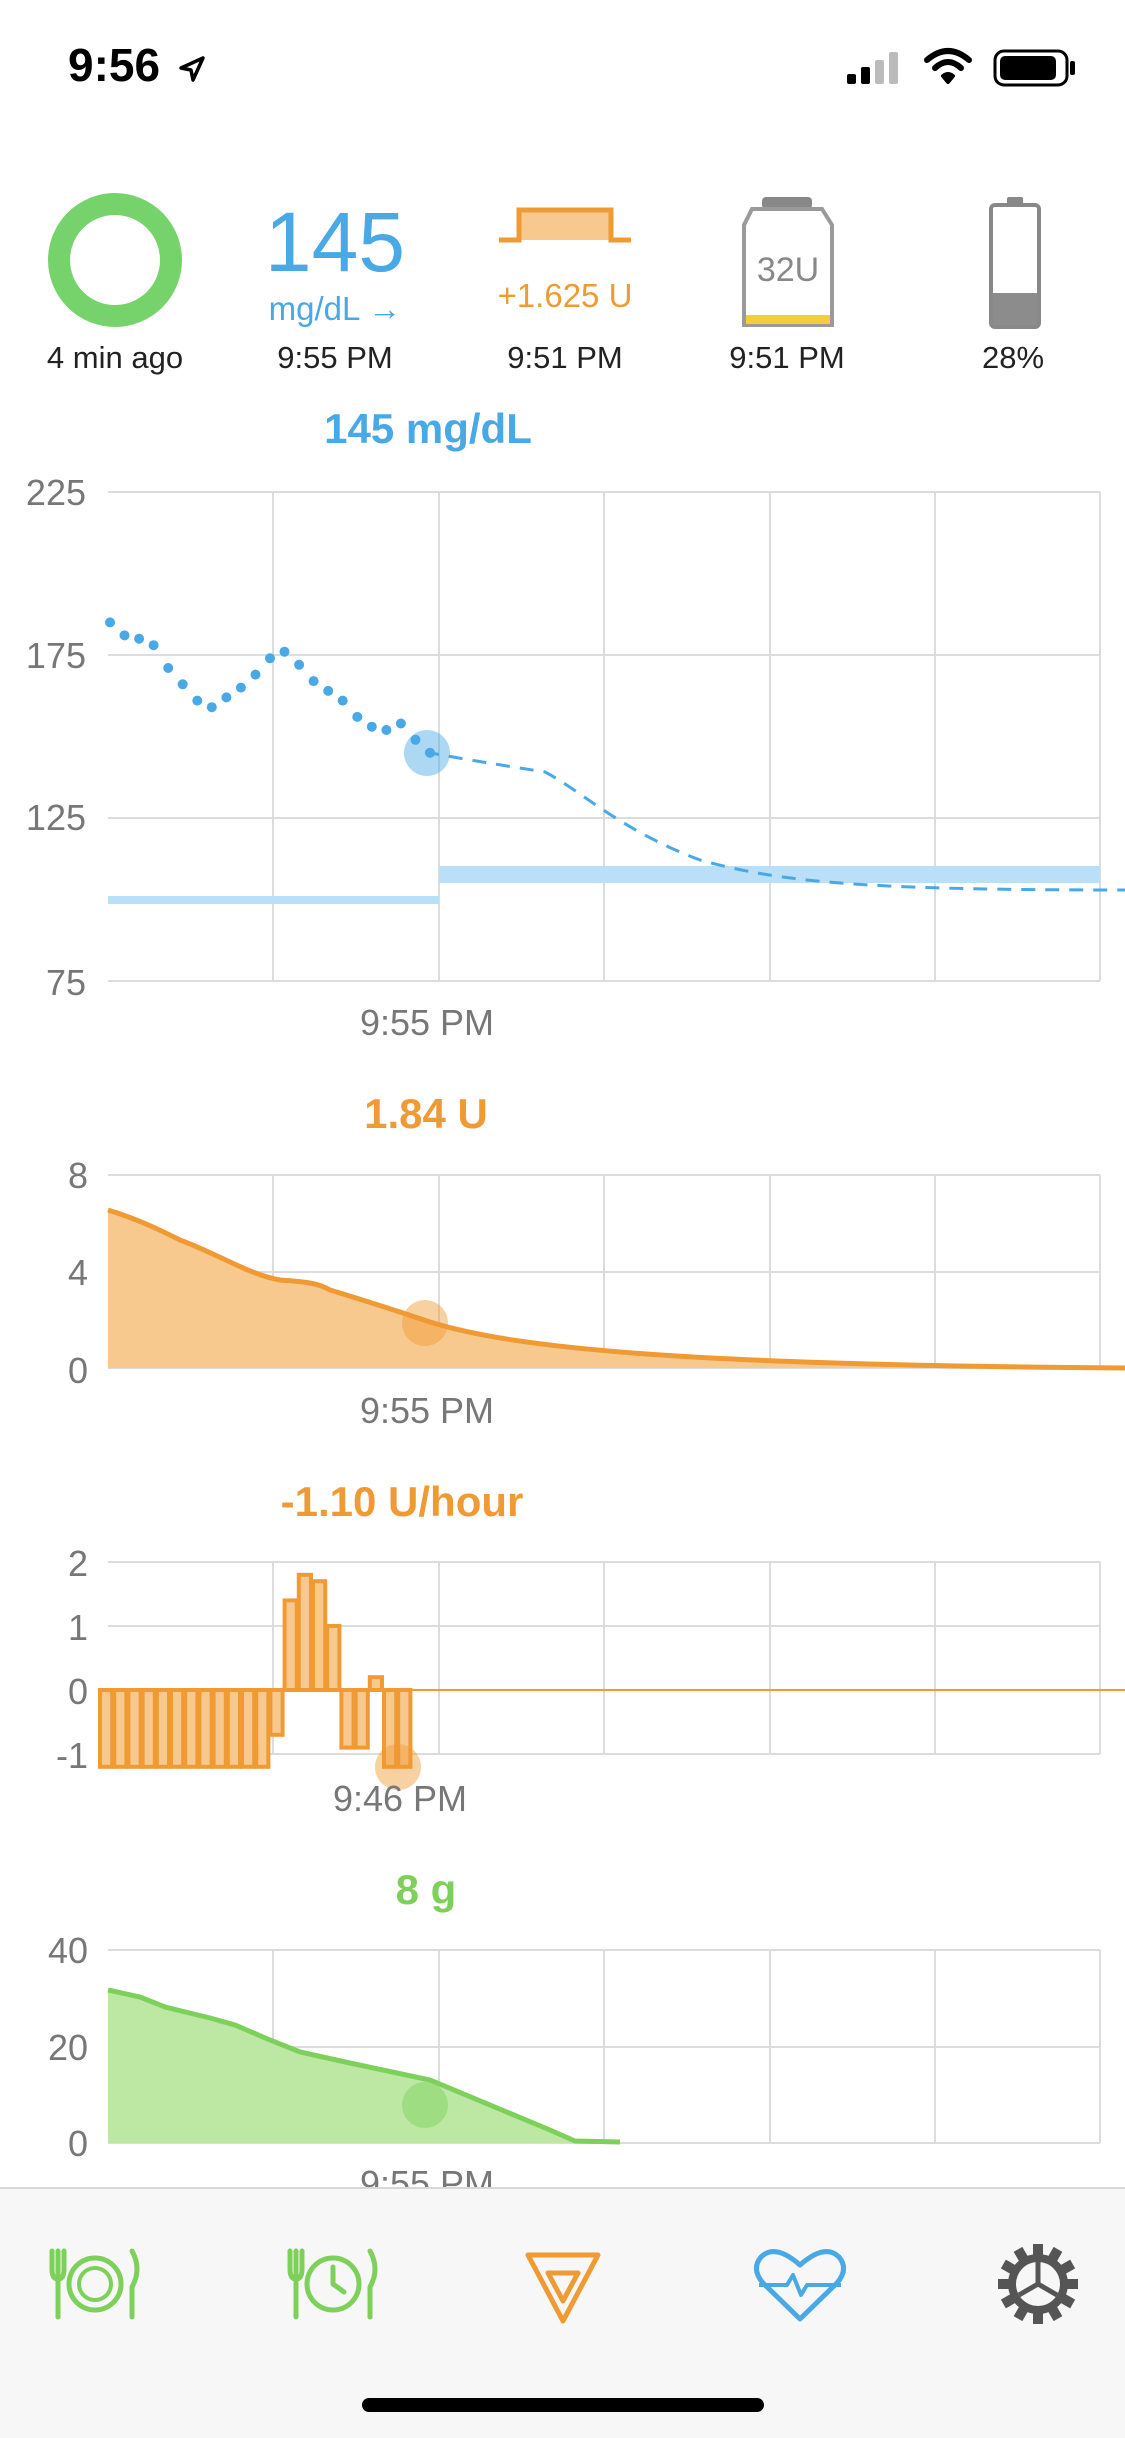 The width and height of the screenshot is (1125, 2438). I want to click on basal-y-tick: -1, so click(71, 1755).